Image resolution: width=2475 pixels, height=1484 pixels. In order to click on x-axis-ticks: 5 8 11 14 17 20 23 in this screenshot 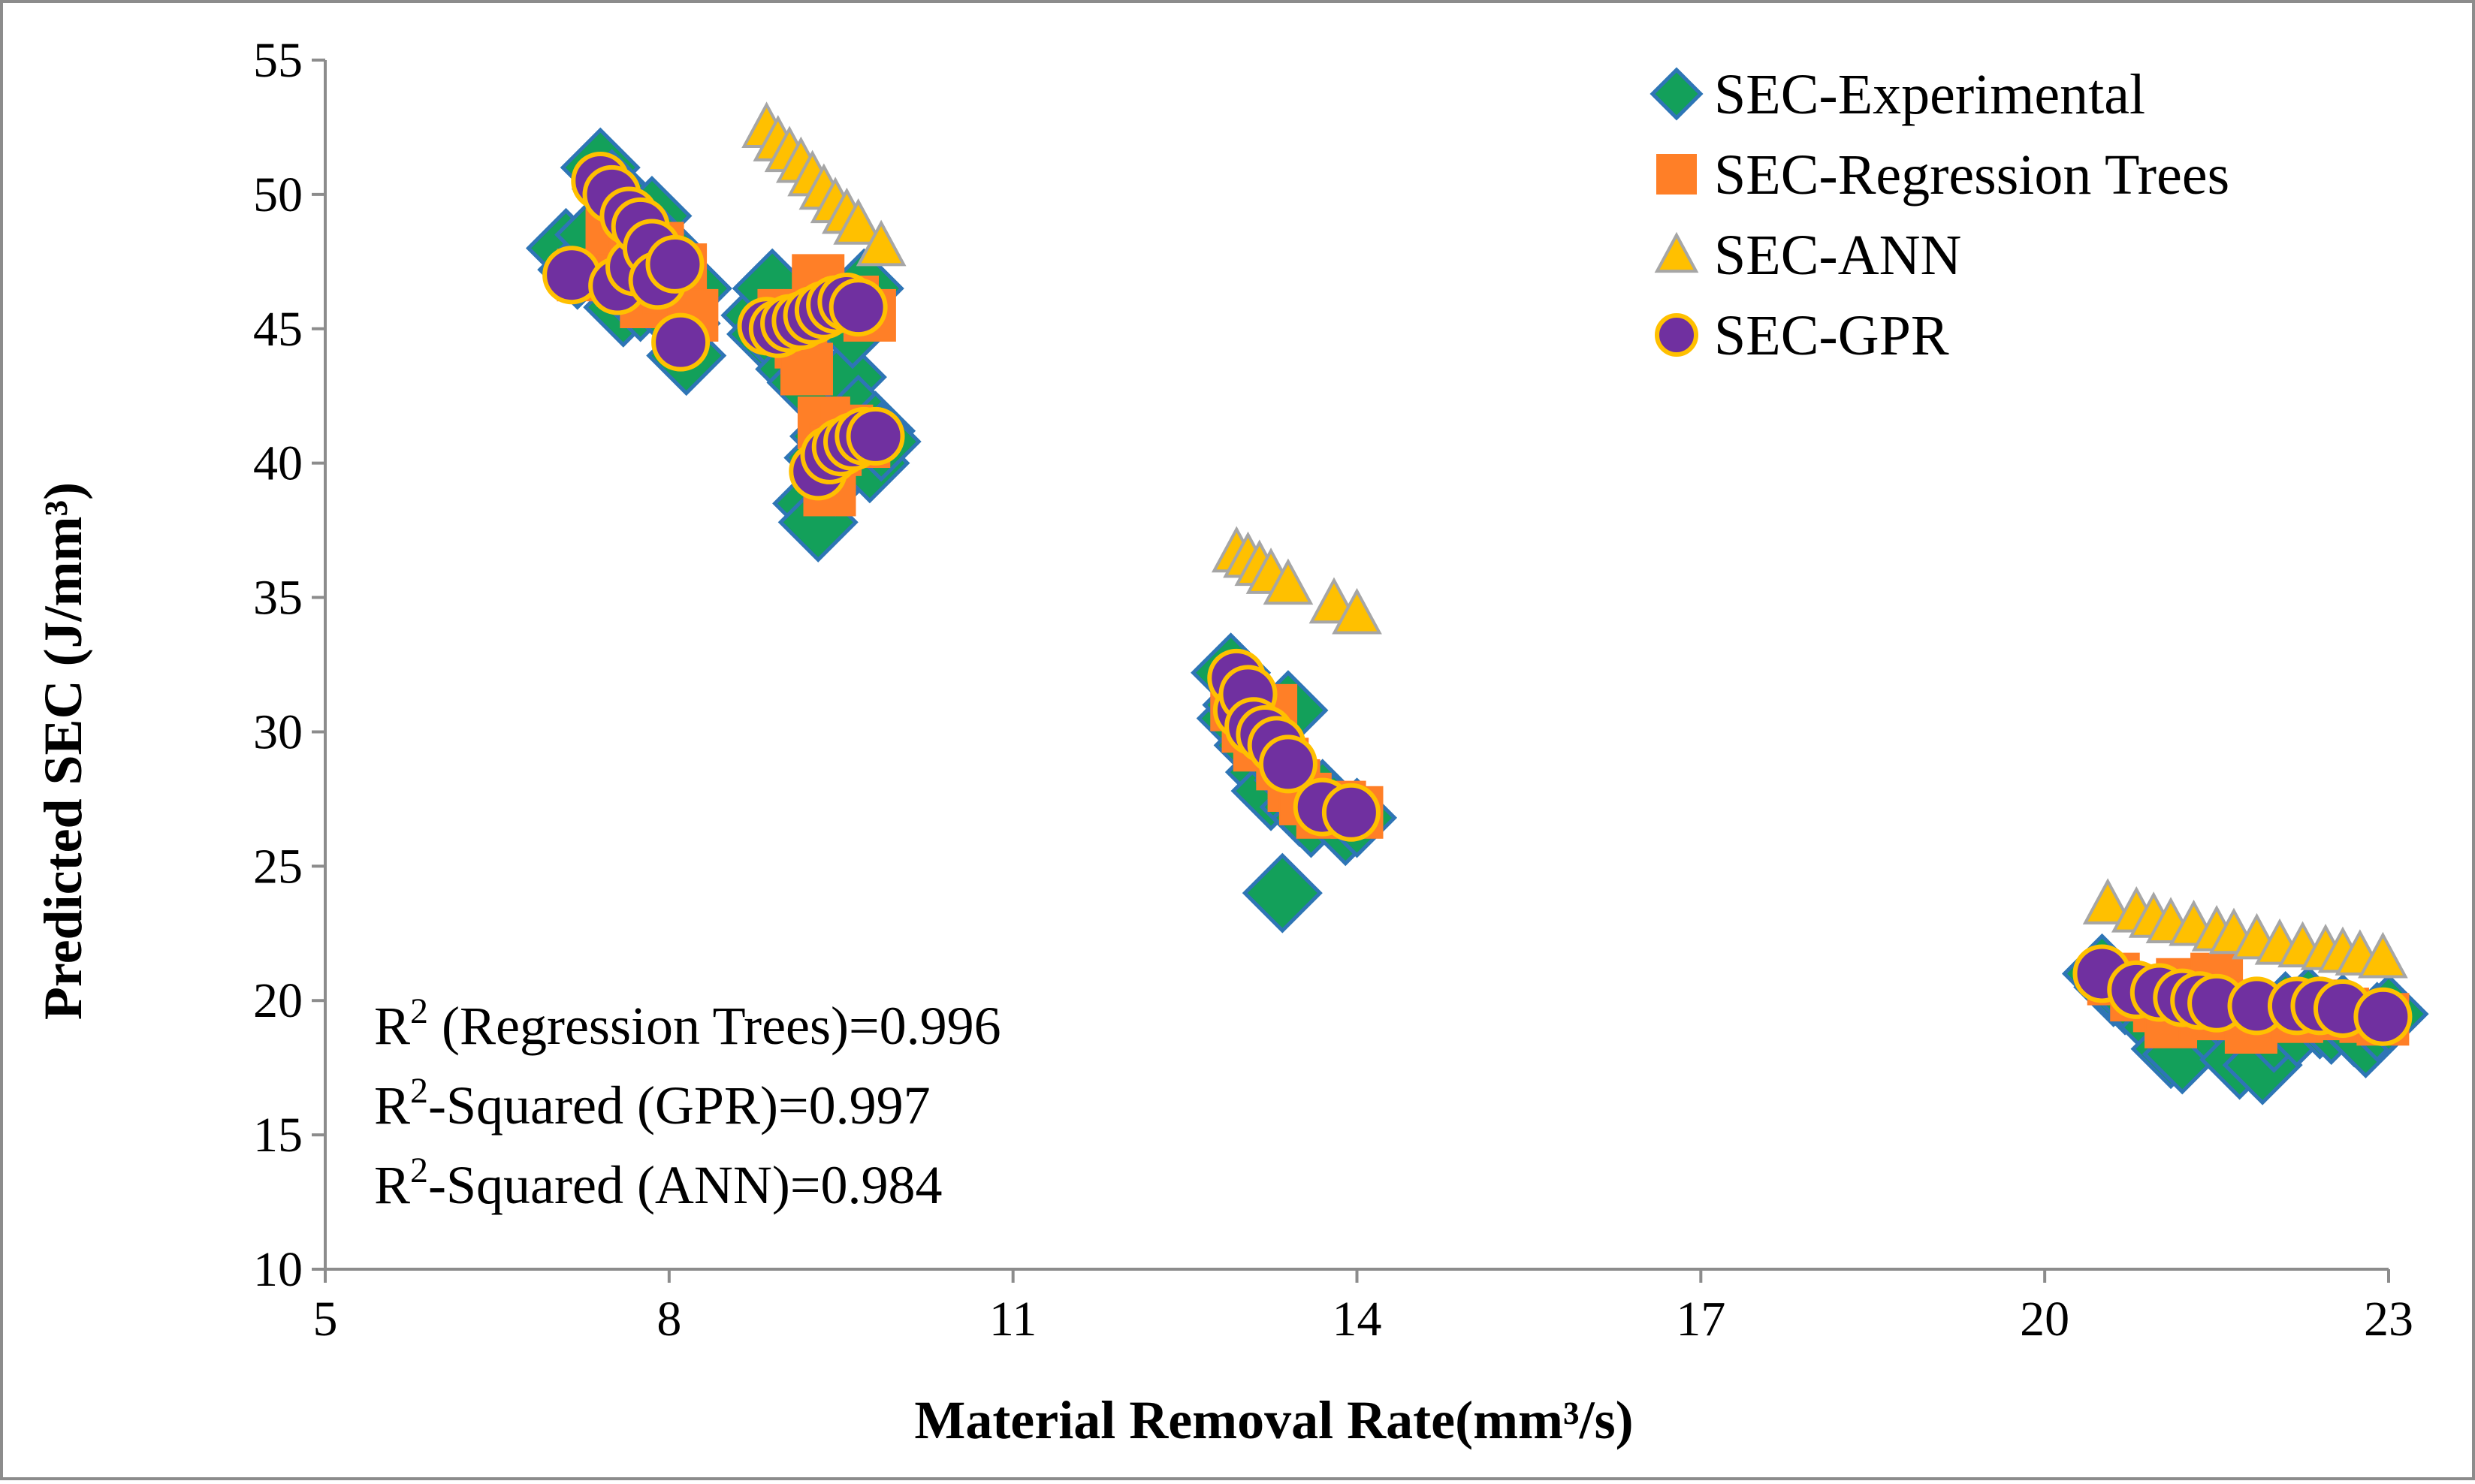, I will do `click(1363, 1308)`.